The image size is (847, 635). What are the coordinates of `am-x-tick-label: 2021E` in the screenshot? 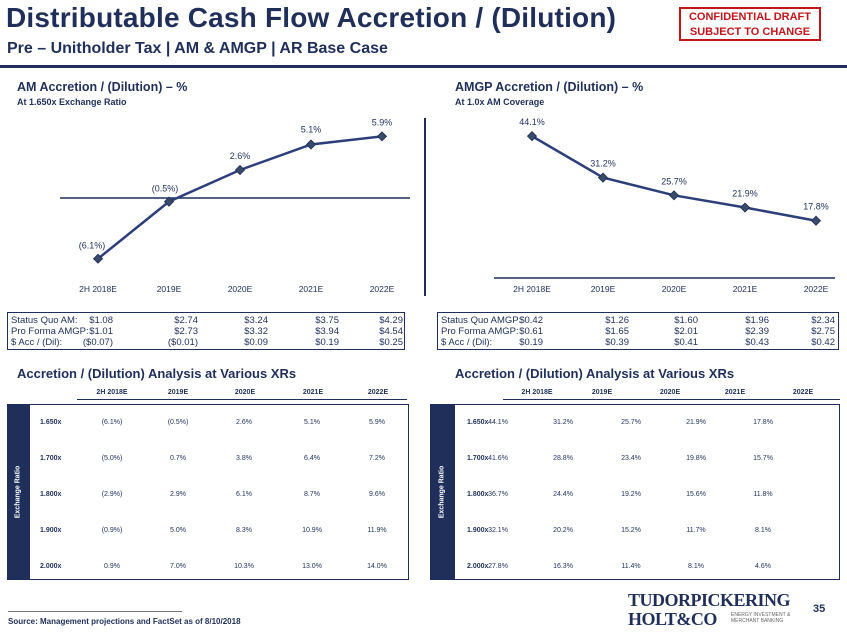 It's located at (311, 289).